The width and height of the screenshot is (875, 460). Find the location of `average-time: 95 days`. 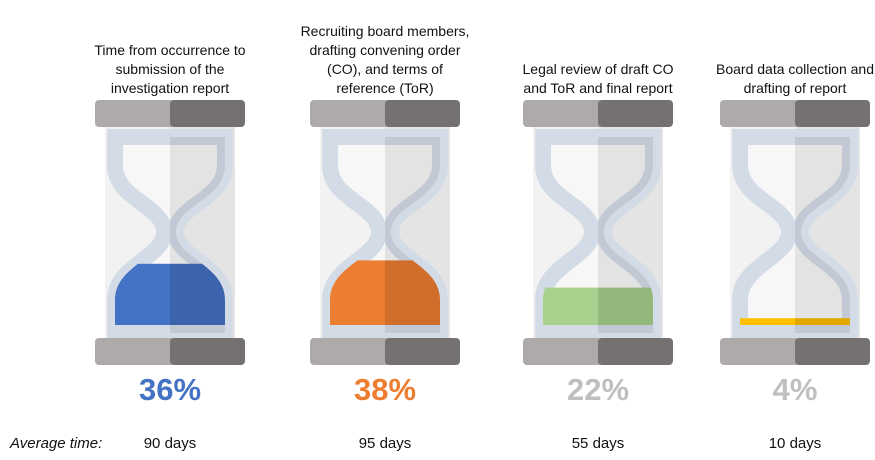

average-time: 95 days is located at coordinates (385, 443).